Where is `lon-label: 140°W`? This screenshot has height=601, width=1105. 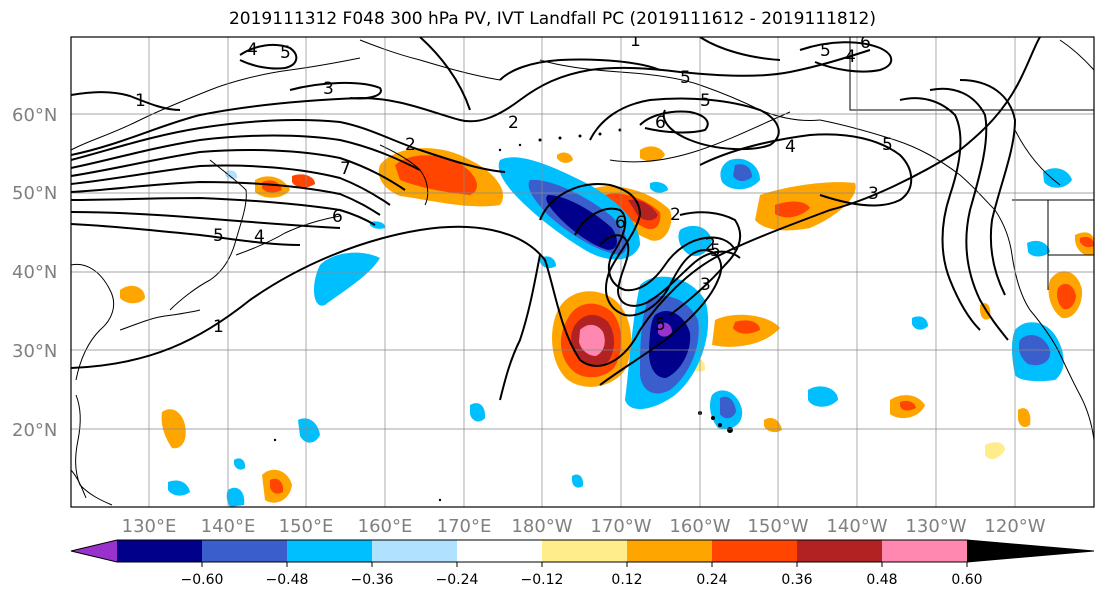
lon-label: 140°W is located at coordinates (856, 526).